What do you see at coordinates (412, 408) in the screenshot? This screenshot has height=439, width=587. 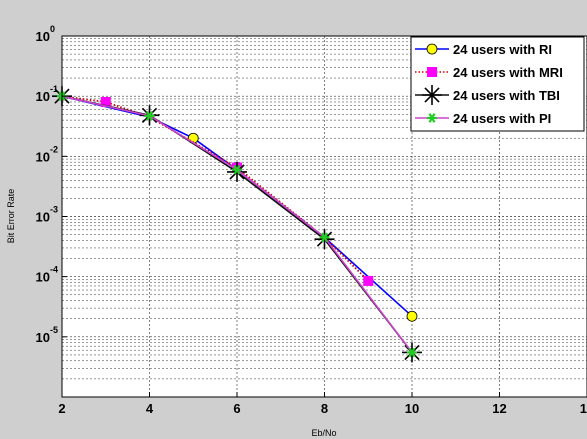 I see `x-tick-label: 10` at bounding box center [412, 408].